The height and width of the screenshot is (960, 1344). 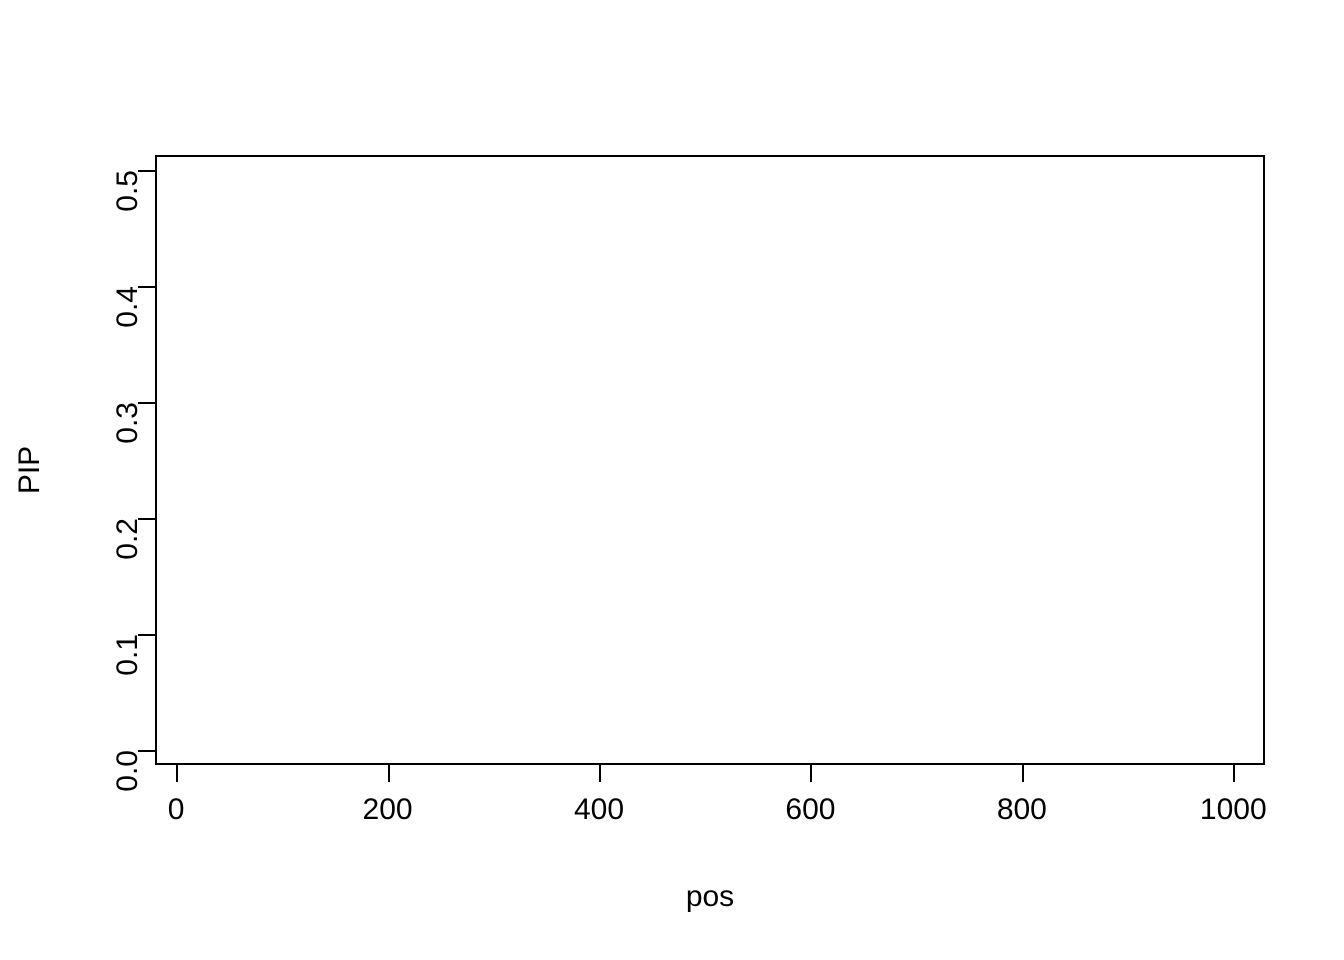 What do you see at coordinates (29, 470) in the screenshot?
I see `y-axis-title: PIP` at bounding box center [29, 470].